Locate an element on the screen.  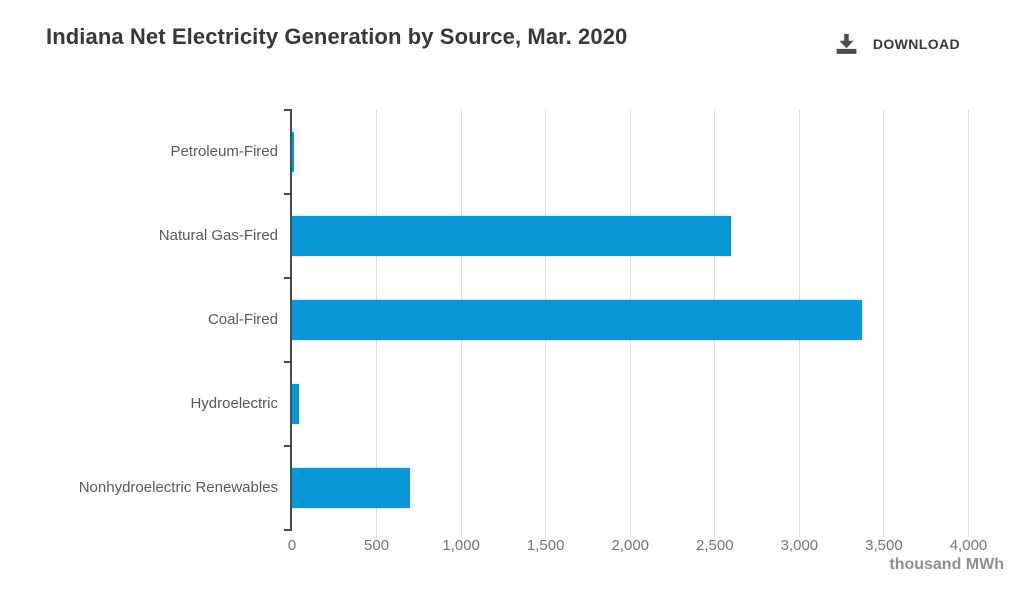
x-axis-unit-label: thousand MWh is located at coordinates (946, 564).